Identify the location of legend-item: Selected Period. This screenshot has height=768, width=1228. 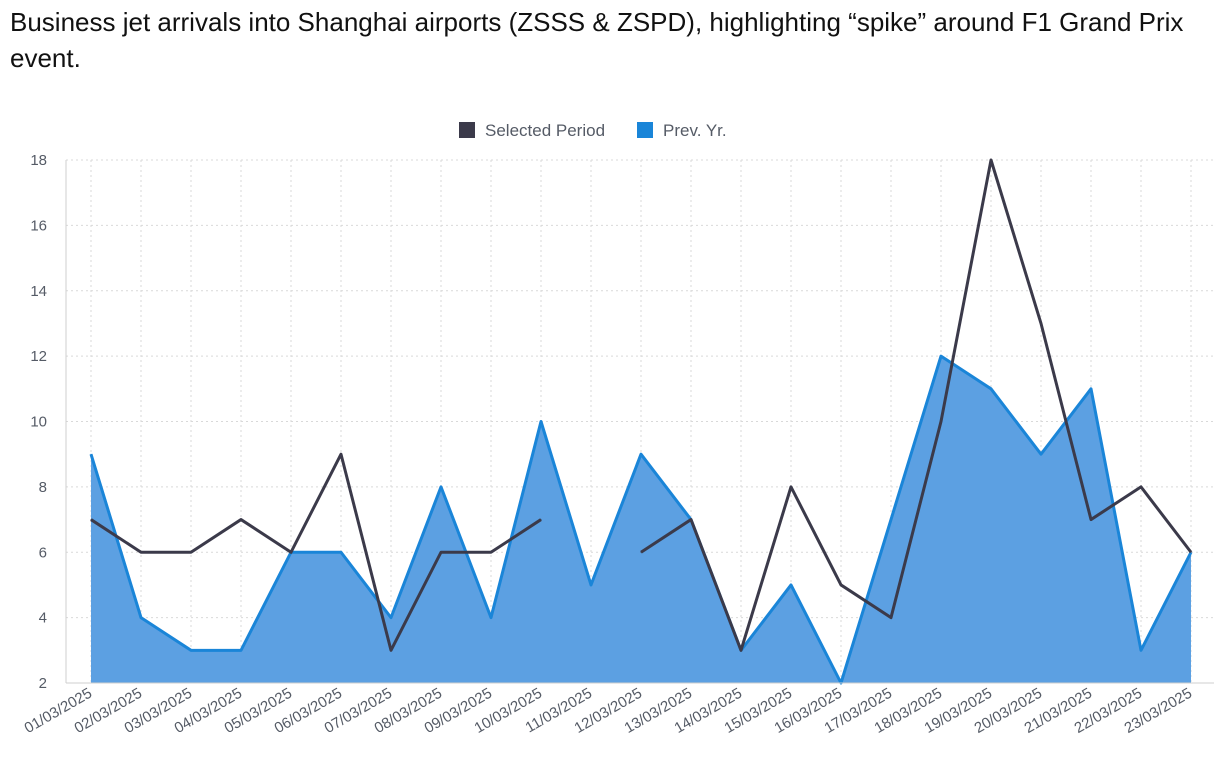
(532, 130).